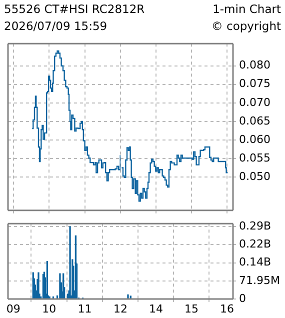 The image size is (285, 318). I want to click on x-tick-label: 10, so click(49, 309).